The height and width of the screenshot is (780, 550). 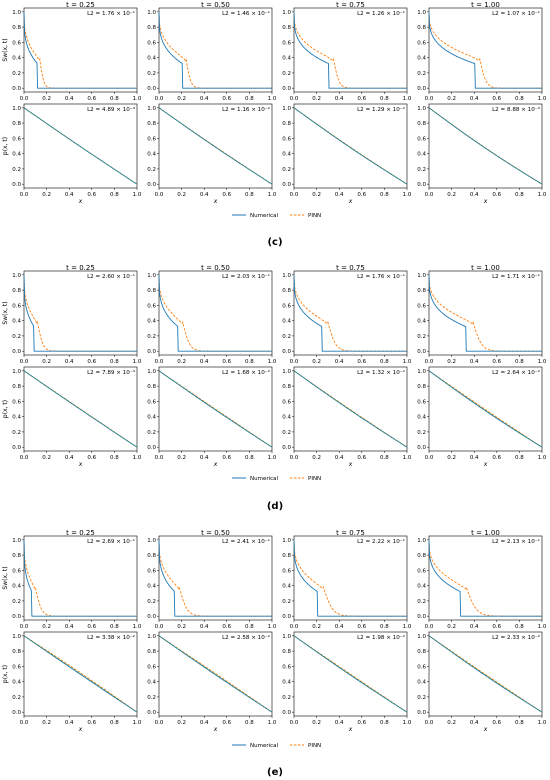 I want to click on subplot-title: t = 1.00, so click(x=485, y=533).